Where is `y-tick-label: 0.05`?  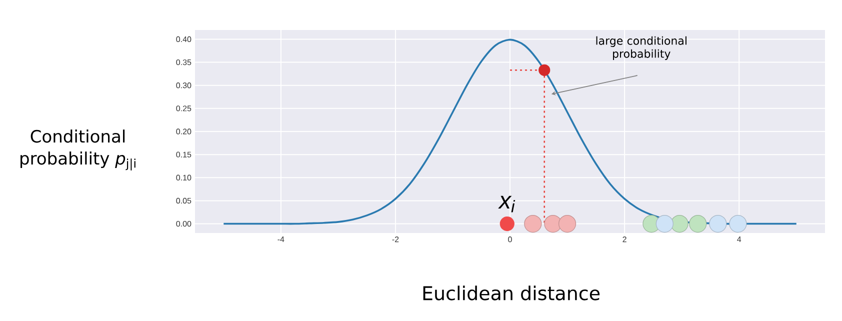
y-tick-label: 0.05 is located at coordinates (184, 201).